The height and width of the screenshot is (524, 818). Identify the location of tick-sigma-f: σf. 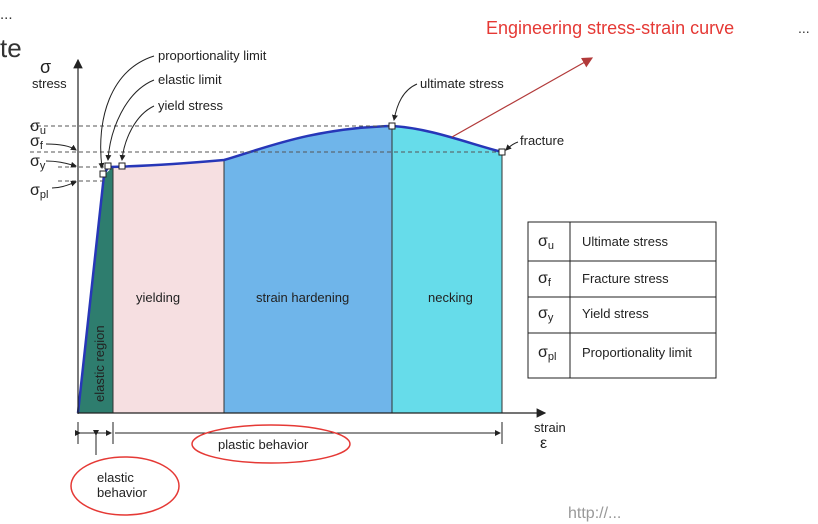
(37, 142).